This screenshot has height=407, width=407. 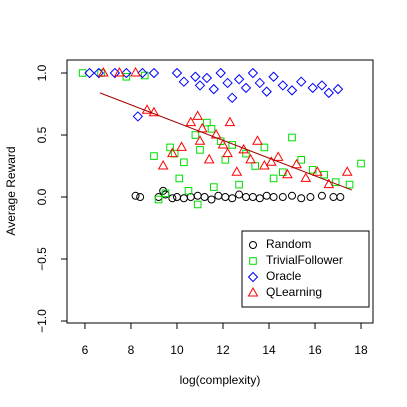 I want to click on x-tick-label: 14, so click(x=269, y=350).